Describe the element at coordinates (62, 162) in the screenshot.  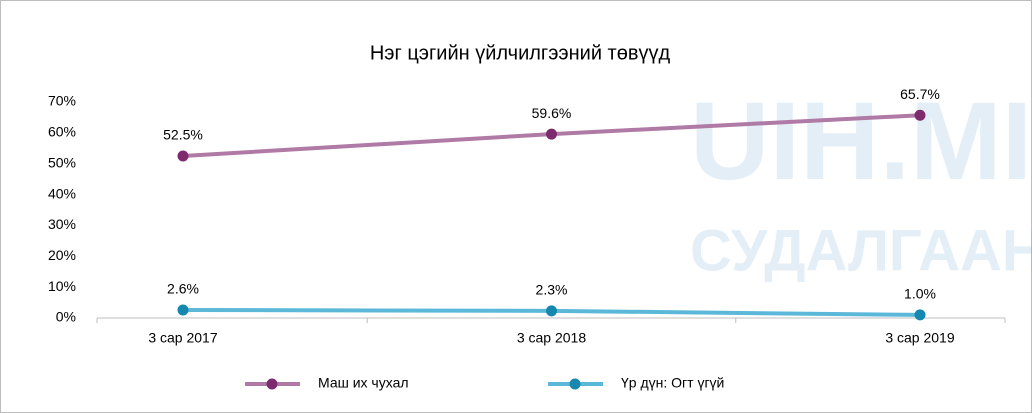
I see `y-tick-label: 50%` at that location.